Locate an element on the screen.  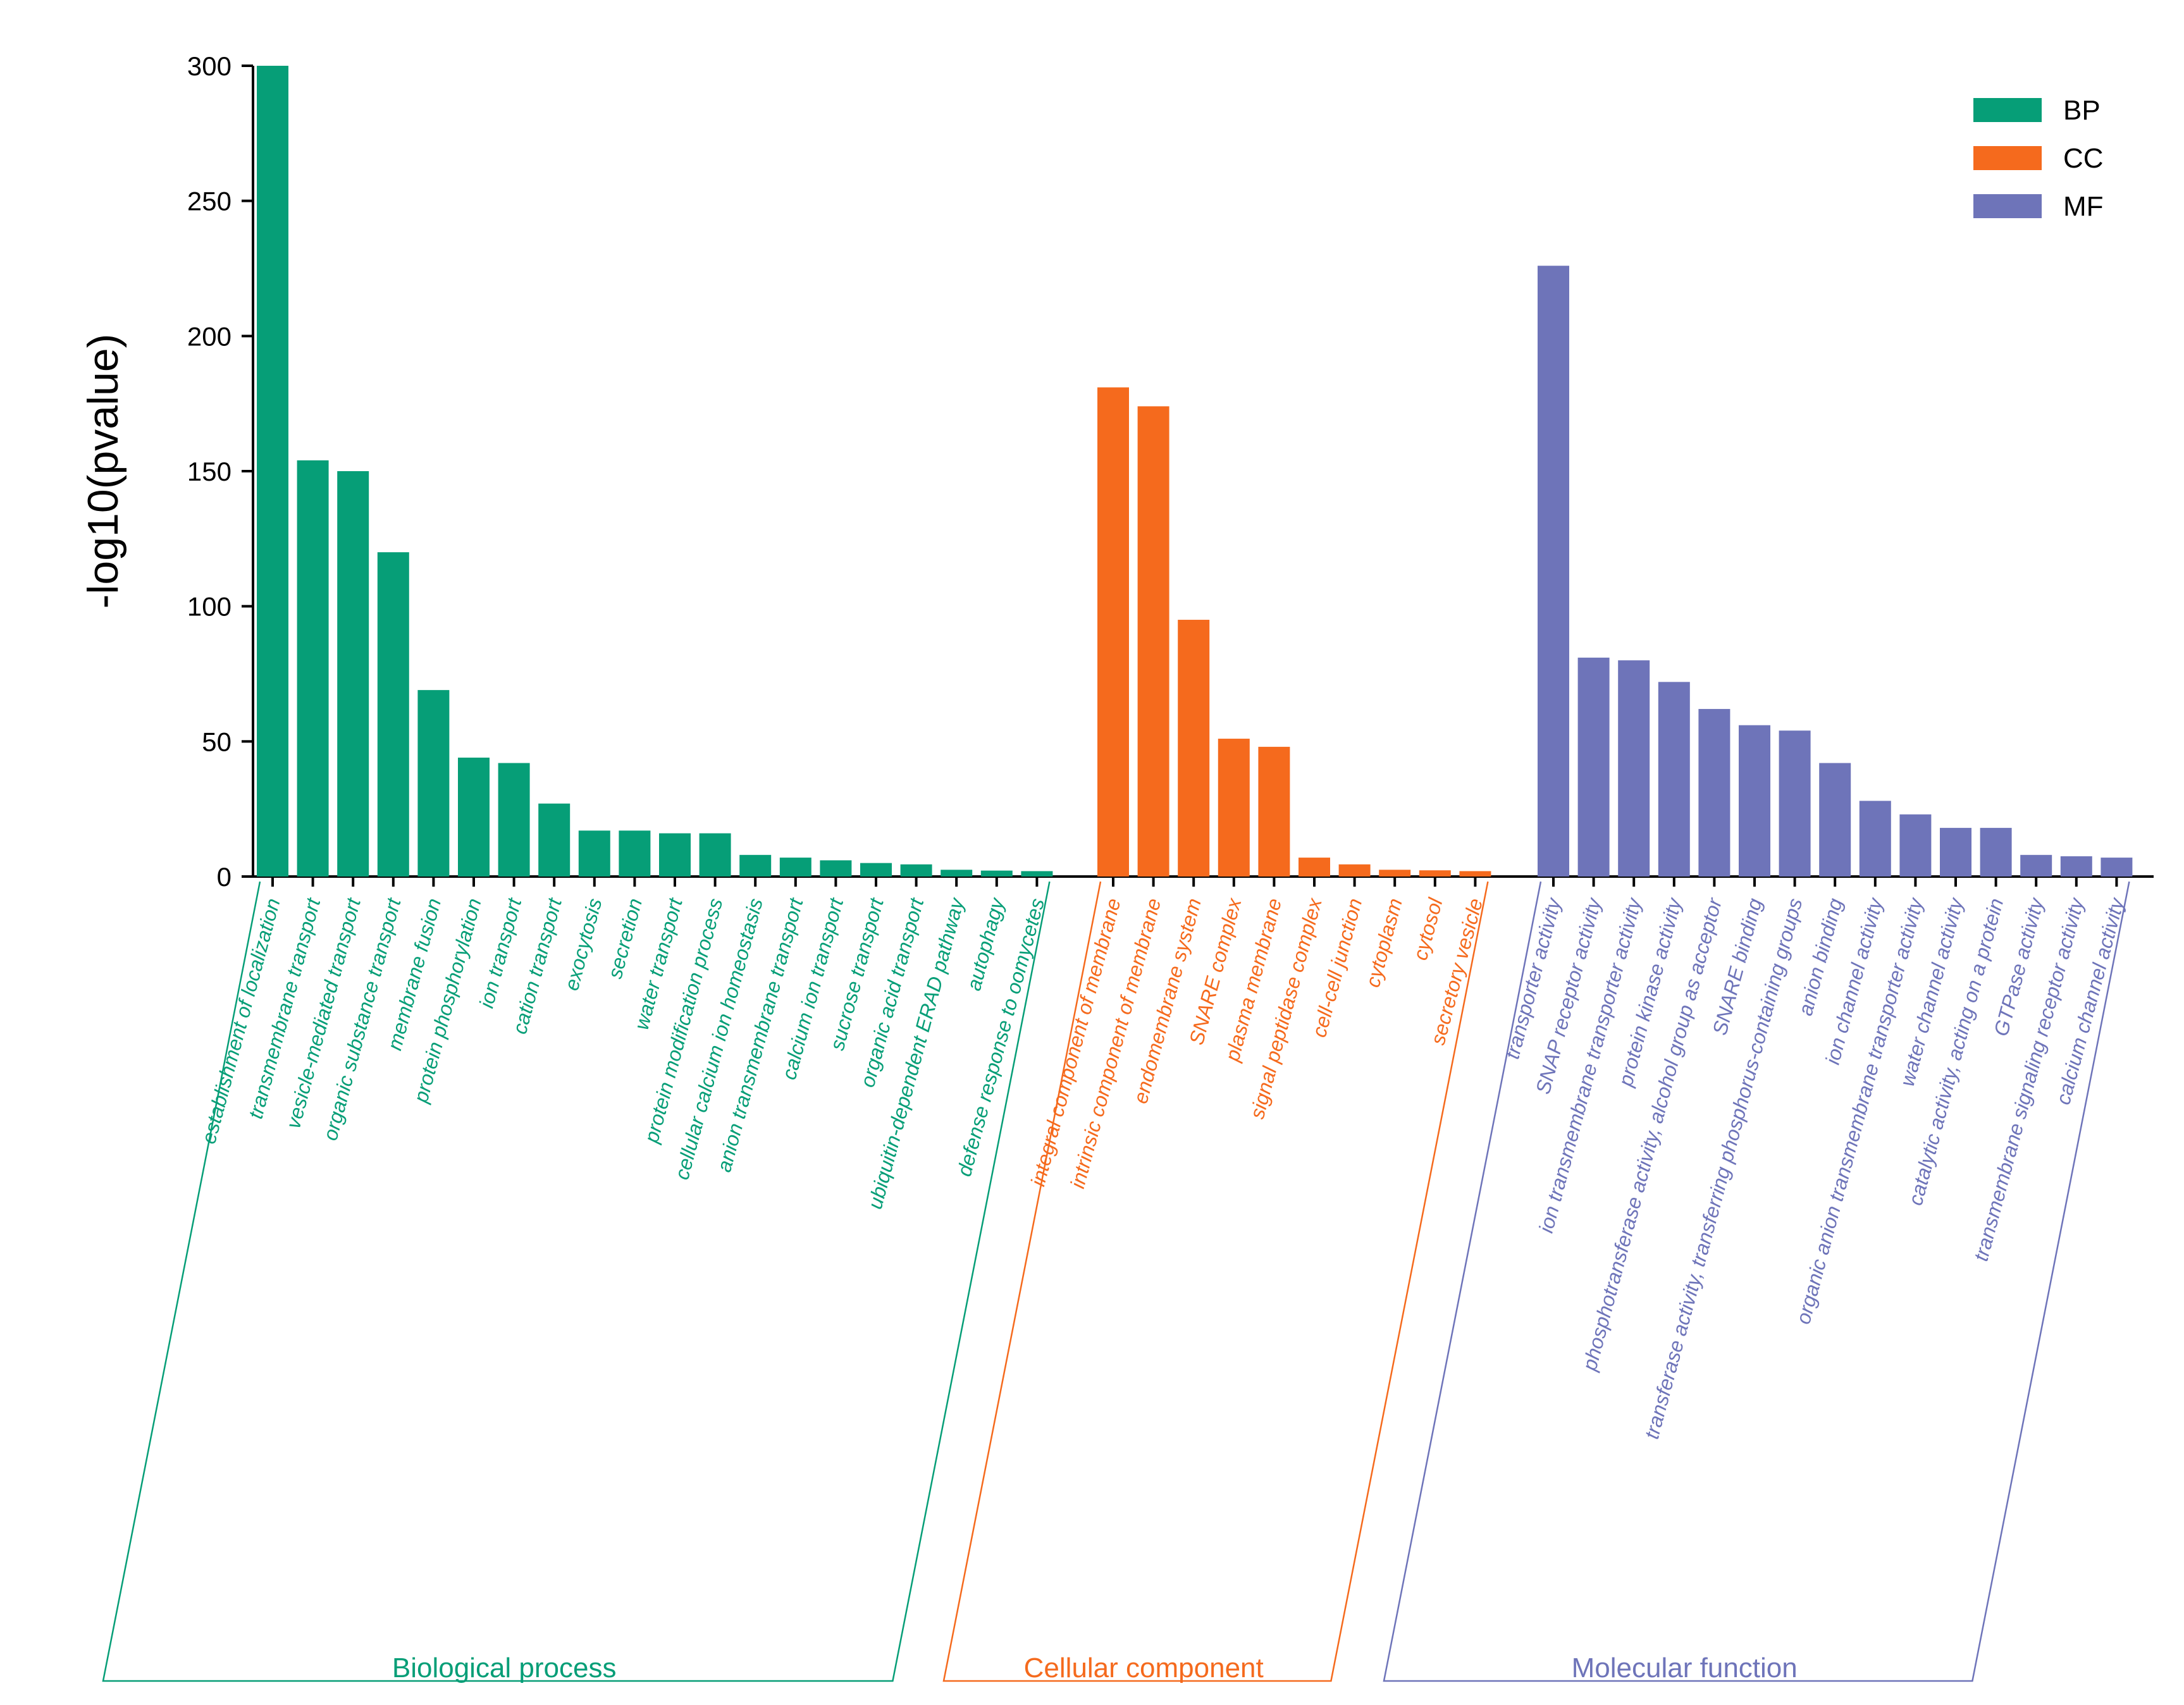
category-label: exocytosis is located at coordinates (583, 944).